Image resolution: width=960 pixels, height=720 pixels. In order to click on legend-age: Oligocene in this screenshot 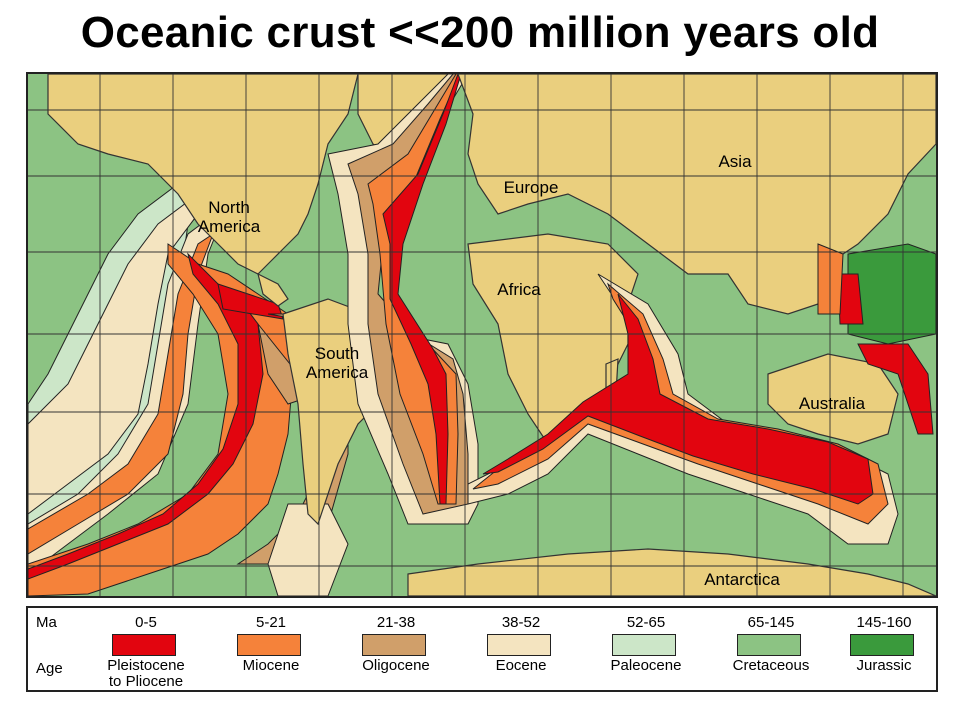, I will do `click(396, 665)`.